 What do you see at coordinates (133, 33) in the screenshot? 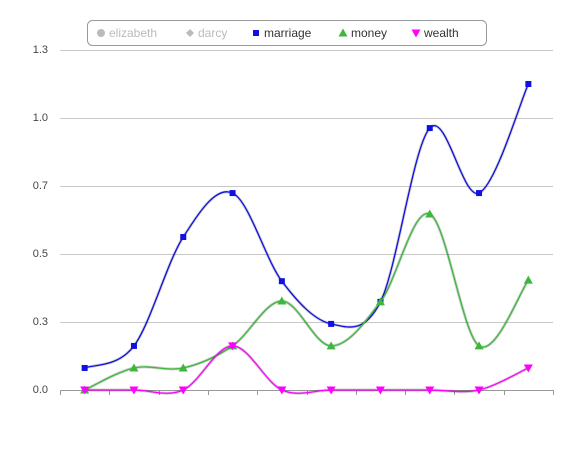
I see `legend-label: elizabeth` at bounding box center [133, 33].